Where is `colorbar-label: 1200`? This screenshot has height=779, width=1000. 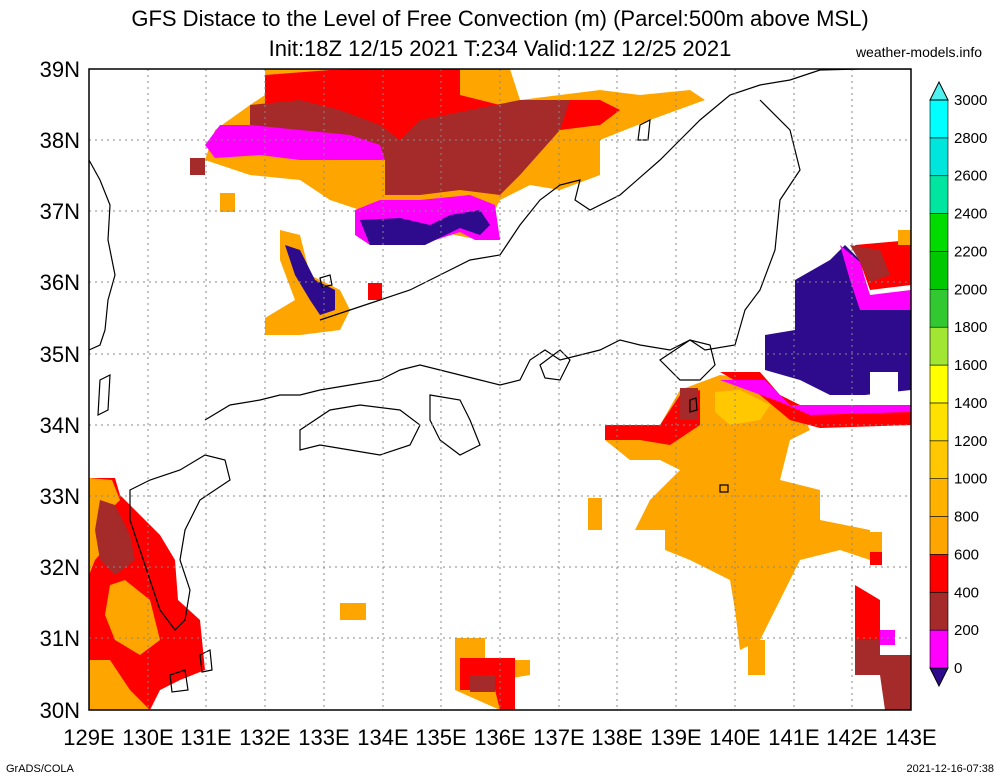
colorbar-label: 1200 is located at coordinates (970, 441).